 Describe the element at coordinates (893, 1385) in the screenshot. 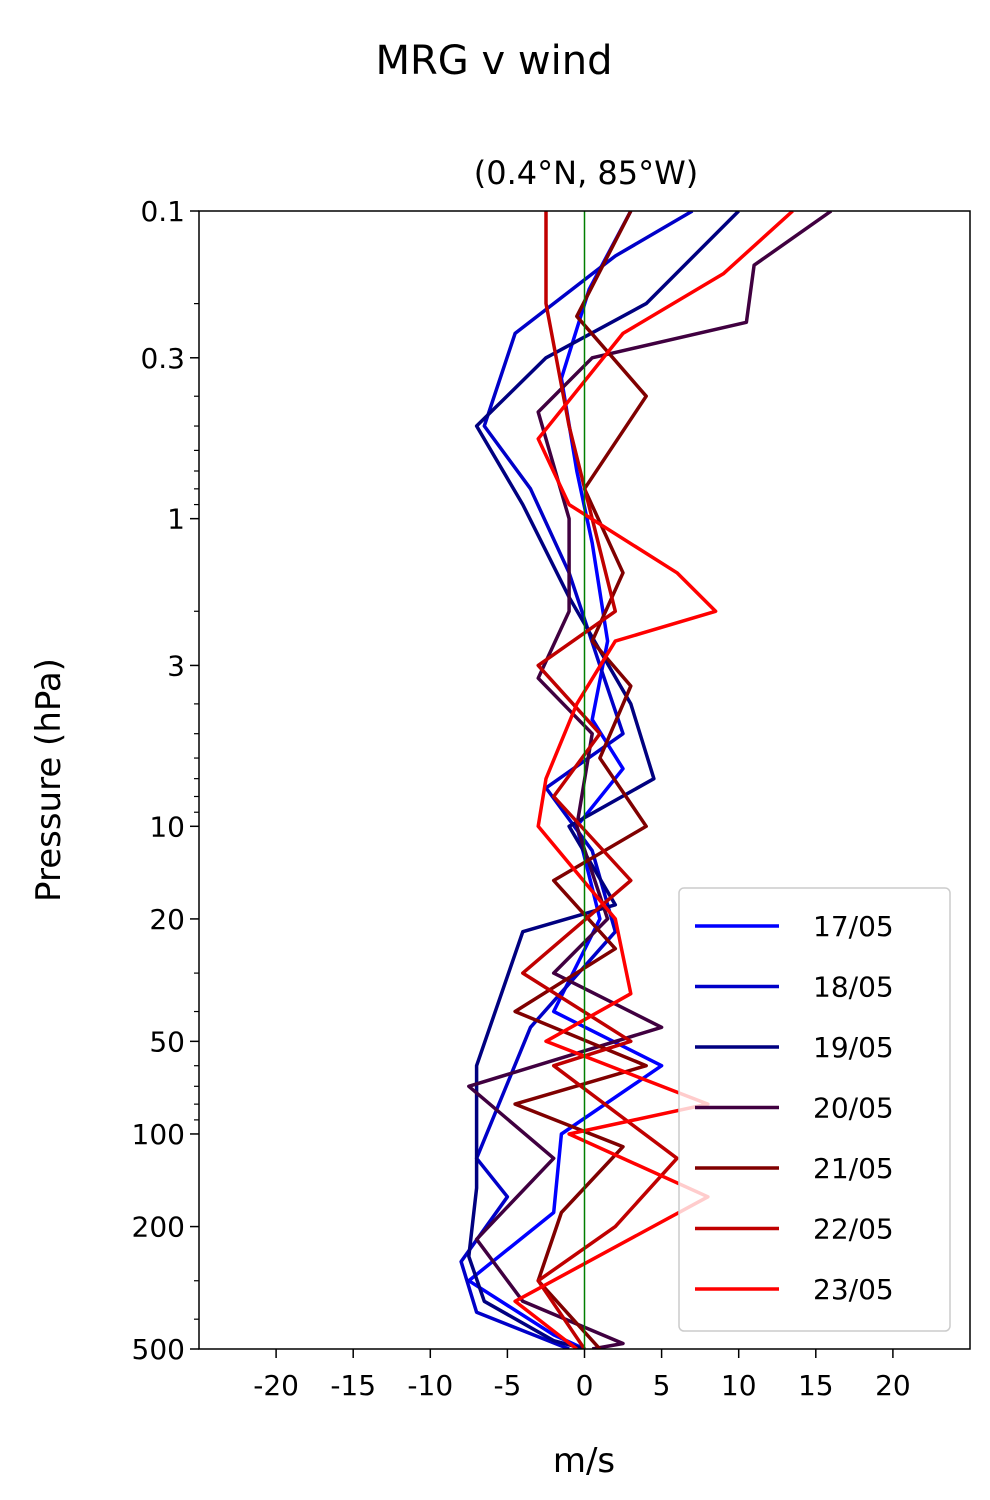

I see `x-tick-label: 20` at that location.